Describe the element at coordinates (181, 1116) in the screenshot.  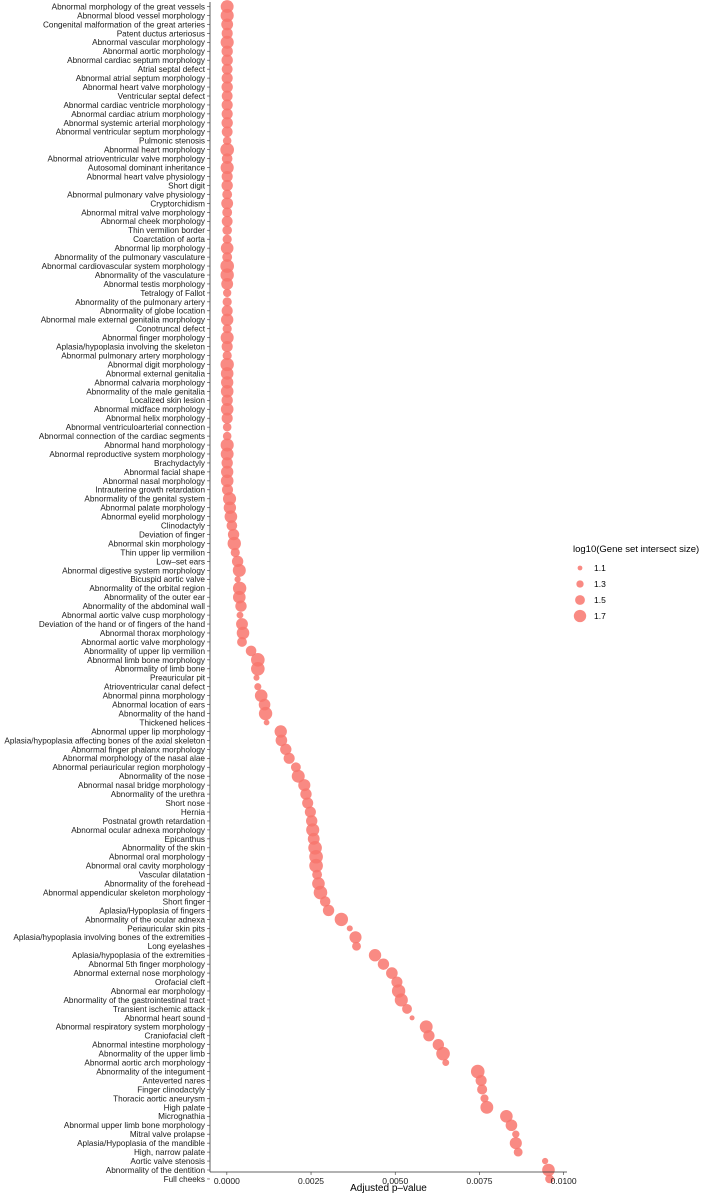
I see `category-label: Micrognathia` at that location.